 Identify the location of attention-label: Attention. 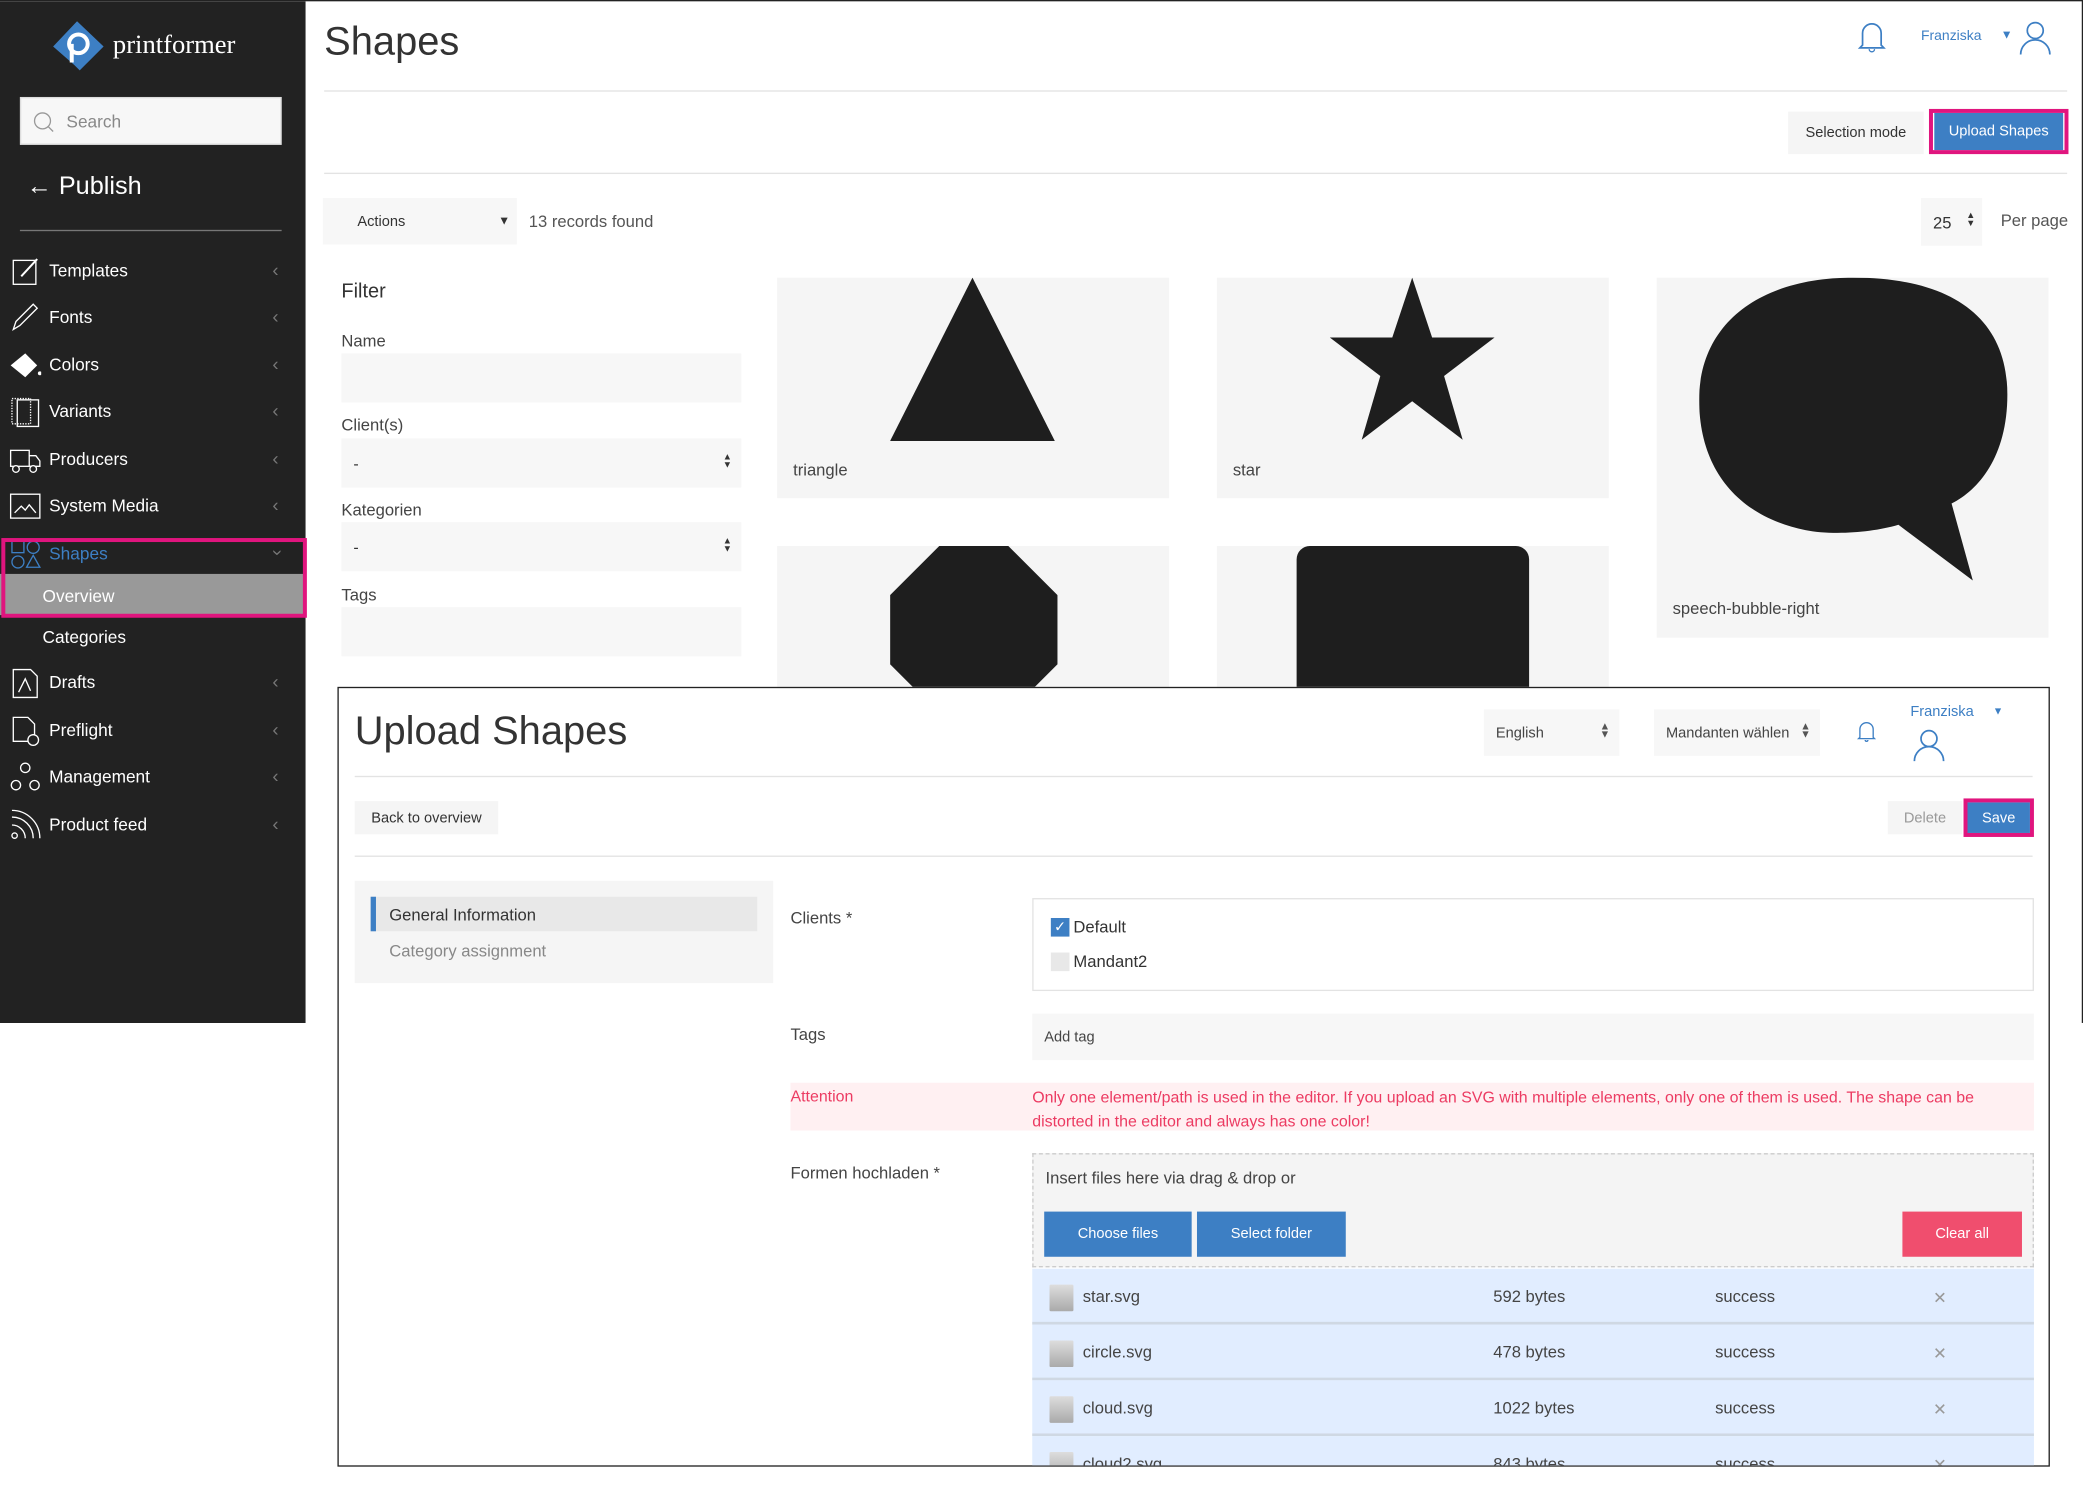
(822, 1096).